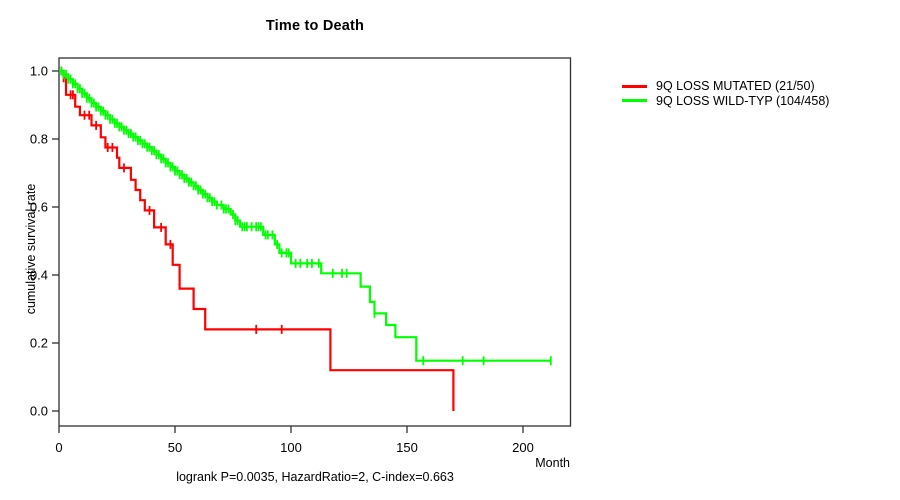  What do you see at coordinates (39, 411) in the screenshot?
I see `y-tick-label: 0.0` at bounding box center [39, 411].